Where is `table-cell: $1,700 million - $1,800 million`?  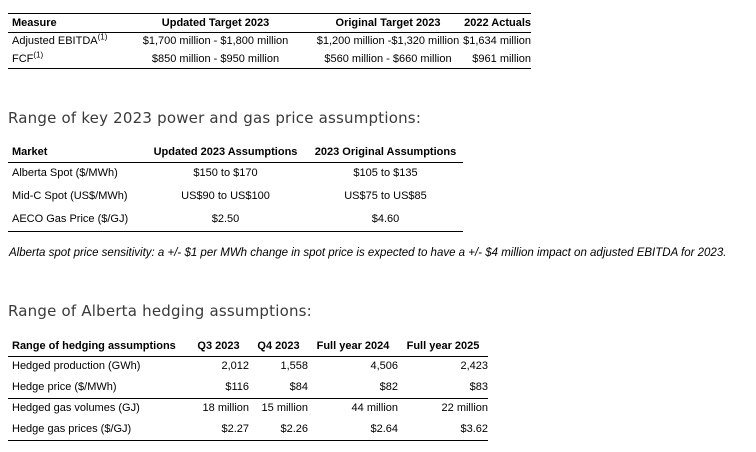 table-cell: $1,700 million - $1,800 million is located at coordinates (215, 41).